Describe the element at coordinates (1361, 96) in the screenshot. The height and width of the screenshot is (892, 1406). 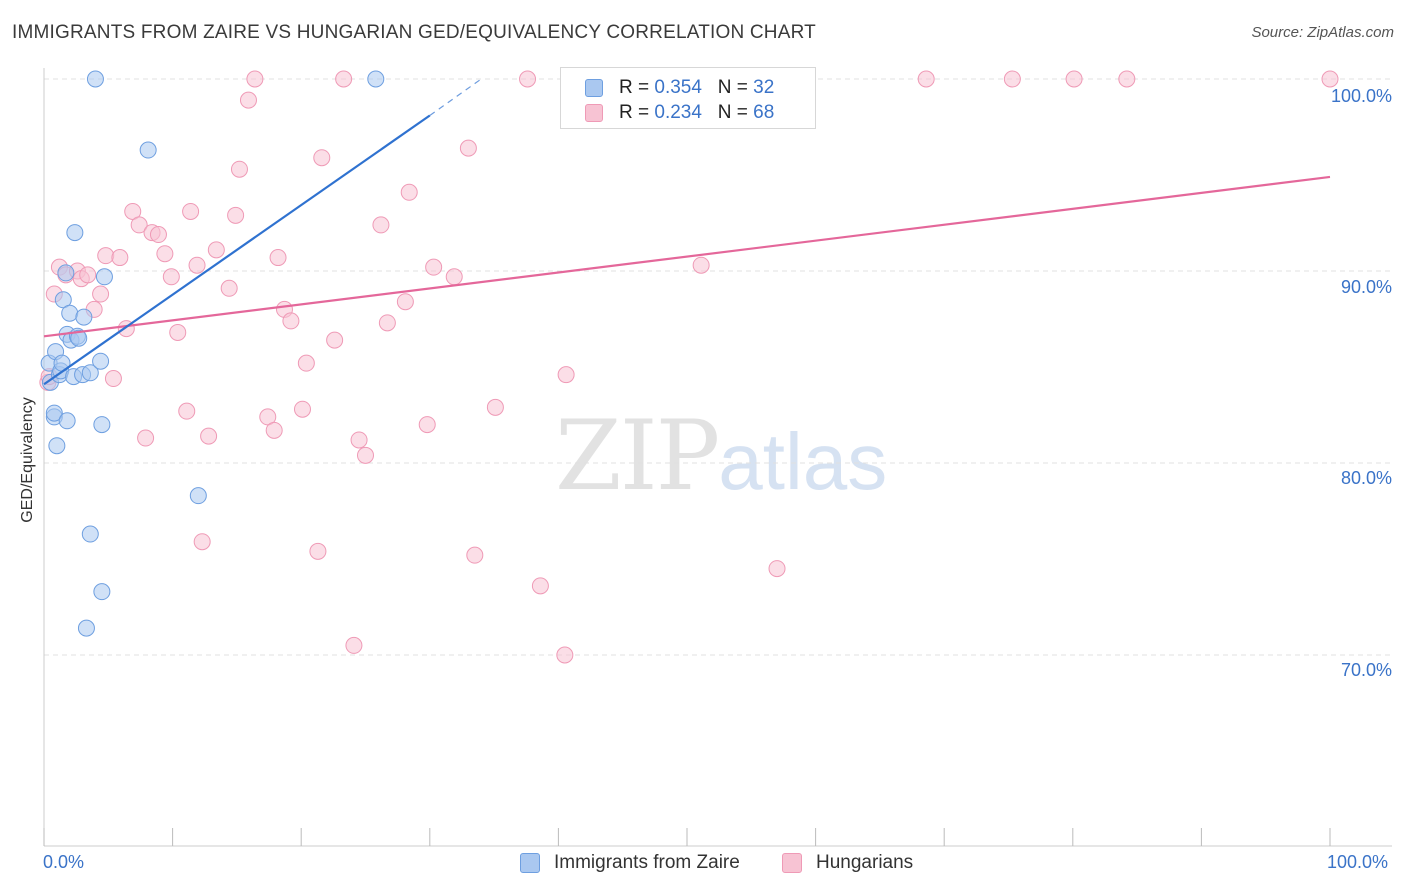
I see `y-tick-label-100: 100.0%` at that location.